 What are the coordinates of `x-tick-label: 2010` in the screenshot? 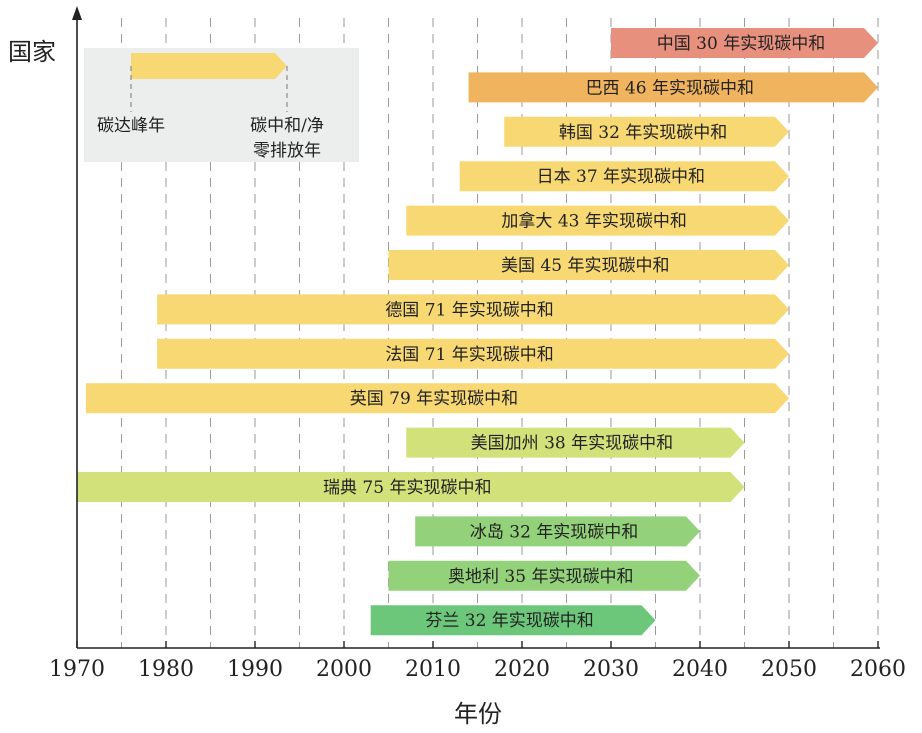 It's located at (433, 669).